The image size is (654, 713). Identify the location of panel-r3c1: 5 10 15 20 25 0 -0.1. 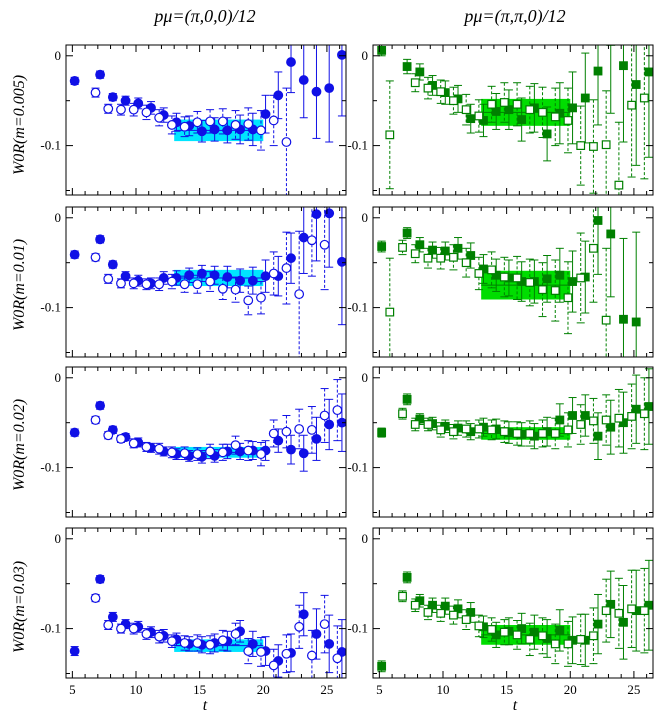
(500, 612).